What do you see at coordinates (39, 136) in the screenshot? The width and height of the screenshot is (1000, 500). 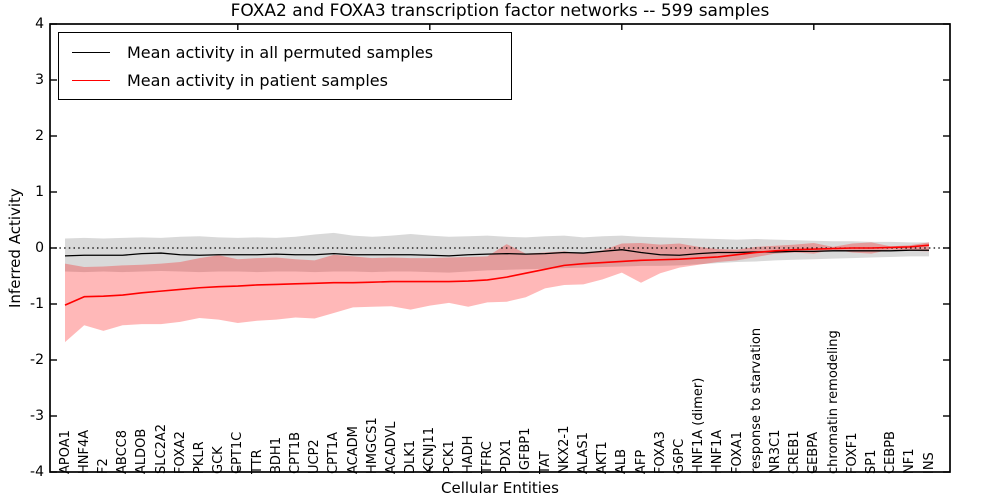 I see `y-tick-label: 2` at bounding box center [39, 136].